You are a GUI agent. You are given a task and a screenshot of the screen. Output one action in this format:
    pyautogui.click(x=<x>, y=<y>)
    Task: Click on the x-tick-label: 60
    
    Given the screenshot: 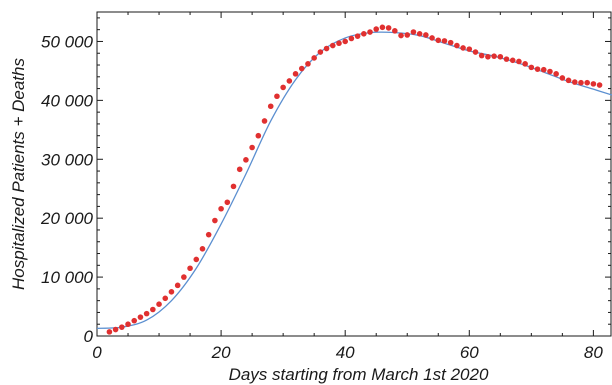 What is the action you would take?
    pyautogui.click(x=469, y=352)
    